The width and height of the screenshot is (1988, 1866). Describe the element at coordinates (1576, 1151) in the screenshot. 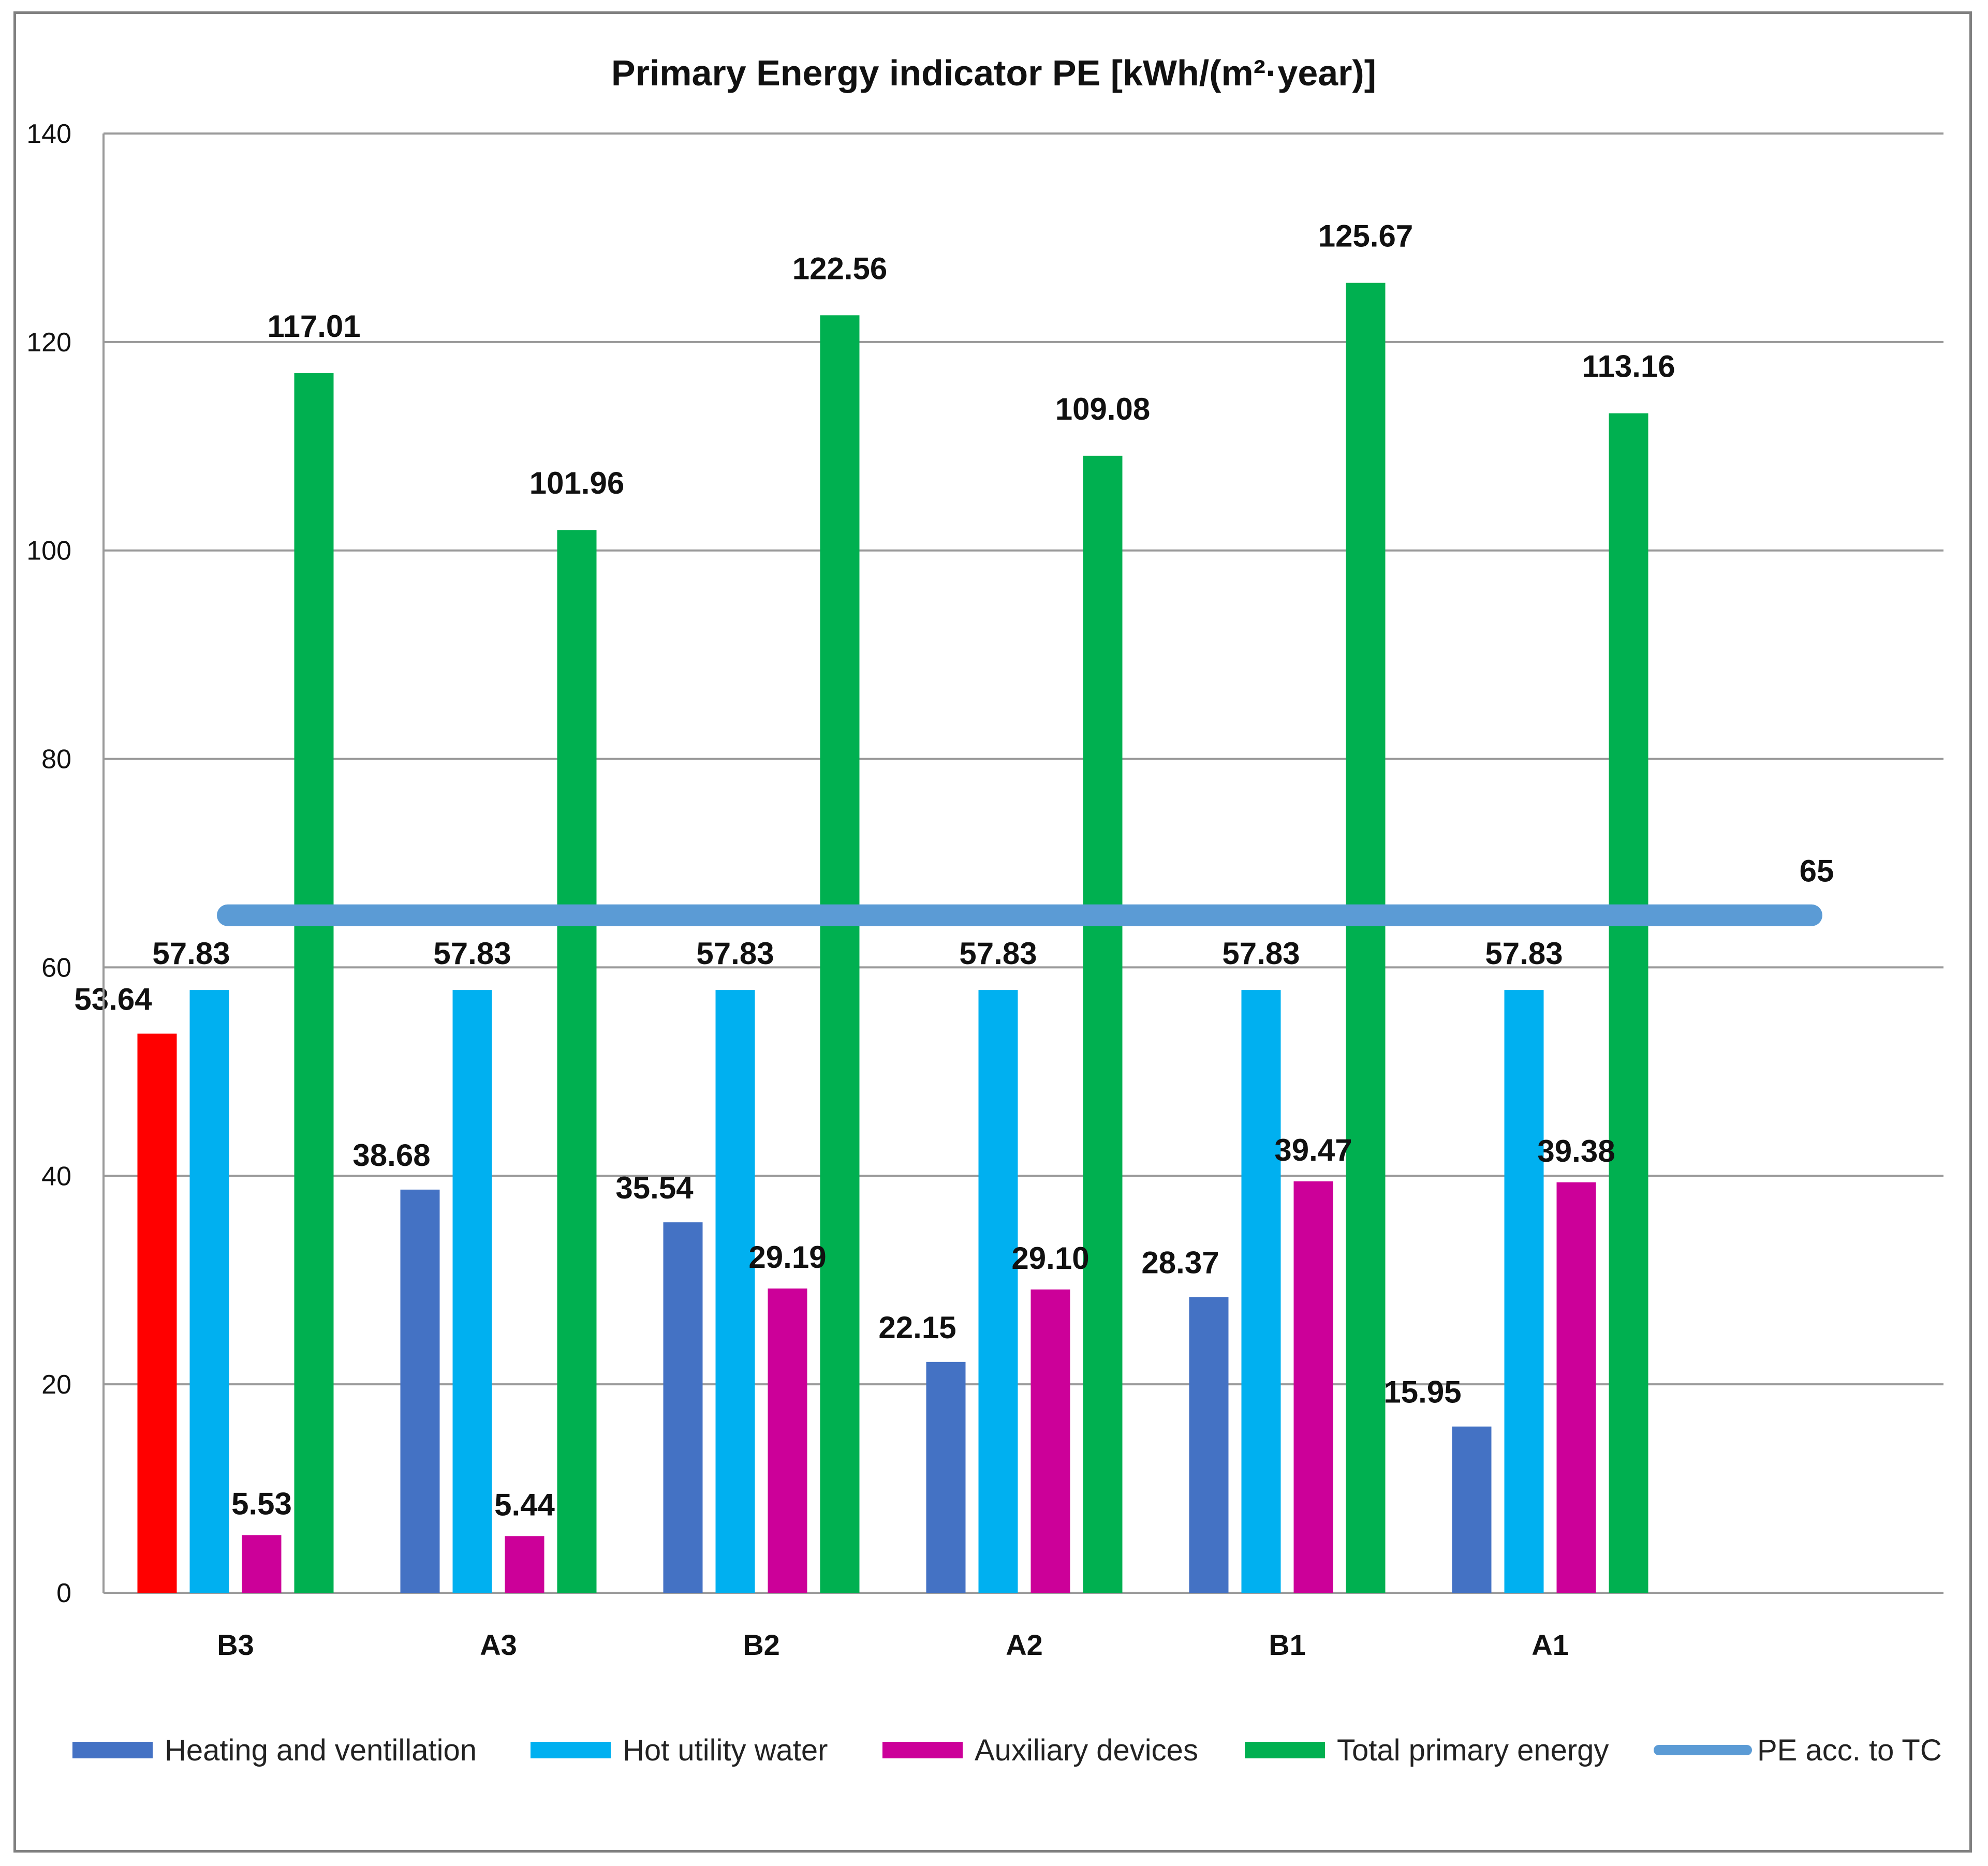

I see `data-label: 39.38` at that location.